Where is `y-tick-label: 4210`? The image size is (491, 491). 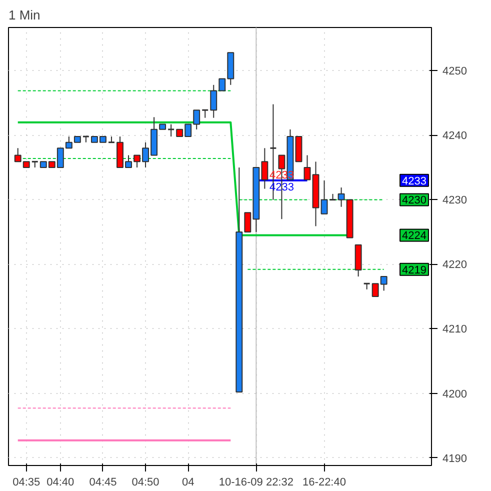
y-tick-label: 4210 is located at coordinates (454, 330).